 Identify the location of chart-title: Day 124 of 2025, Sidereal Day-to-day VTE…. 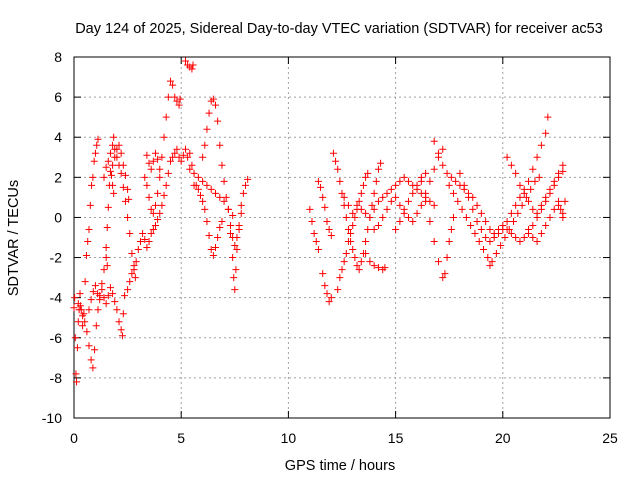
(339, 29).